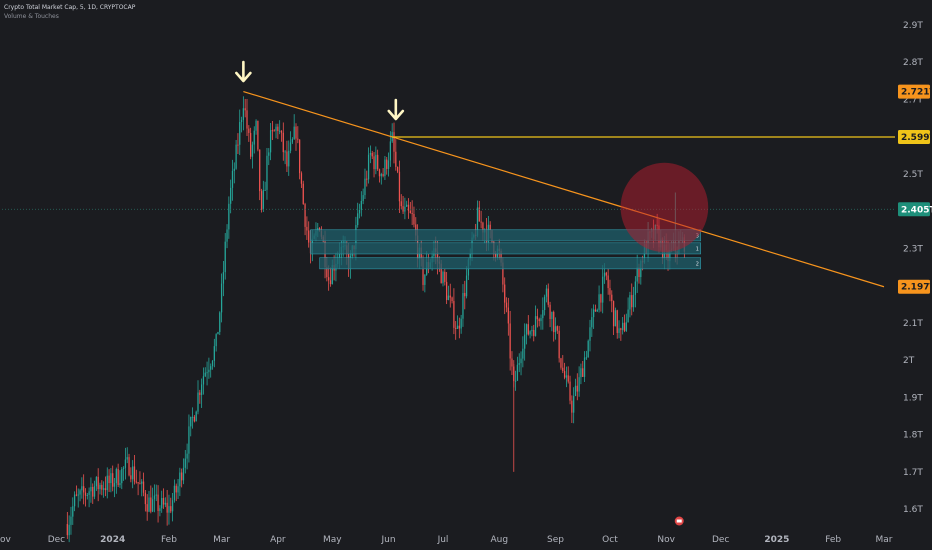 Image resolution: width=932 pixels, height=550 pixels. I want to click on down-arrow-icon, so click(243, 71).